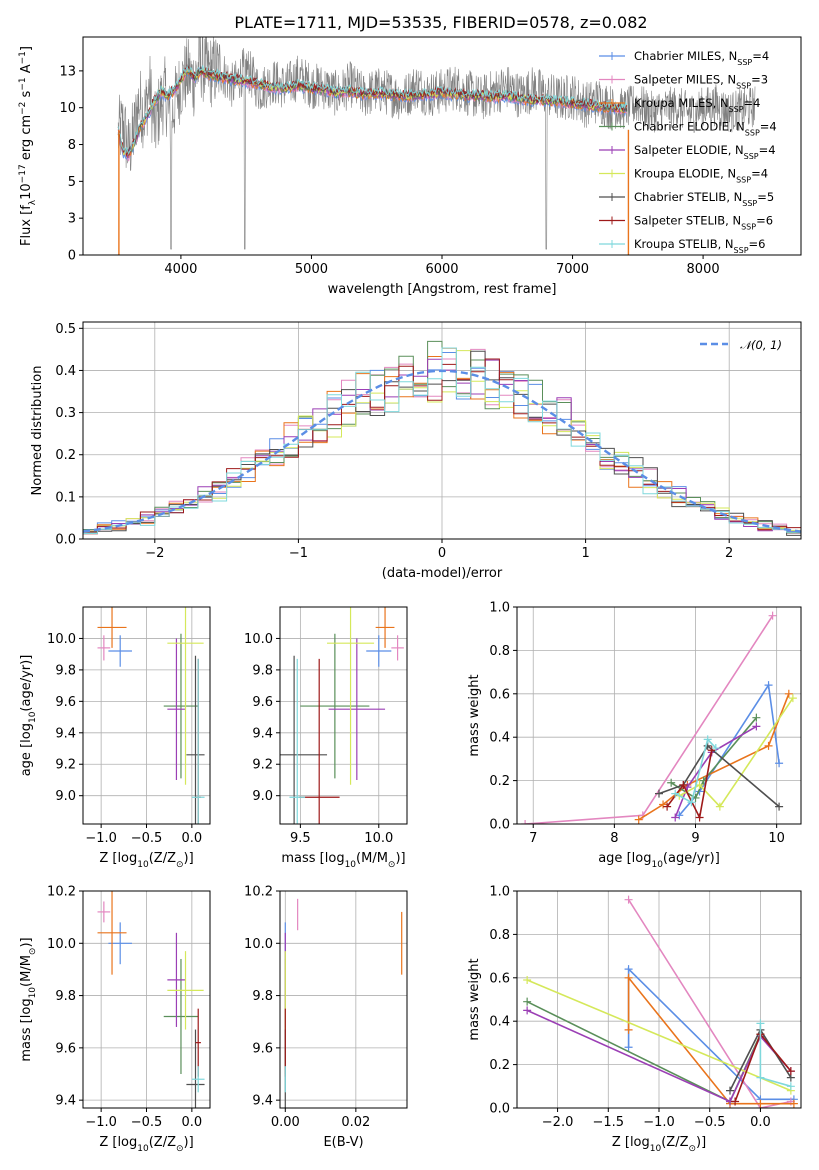 The height and width of the screenshot is (1170, 819). What do you see at coordinates (65, 455) in the screenshot?
I see `y-tick-label: 0.2` at bounding box center [65, 455].